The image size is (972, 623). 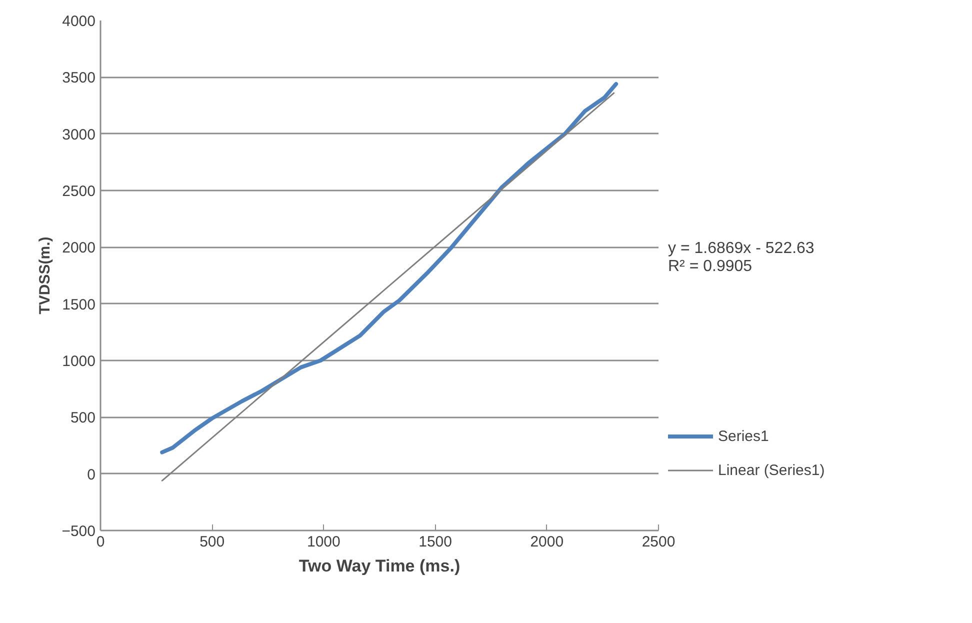 What do you see at coordinates (79, 21) in the screenshot?
I see `y-tick-label: 4000` at bounding box center [79, 21].